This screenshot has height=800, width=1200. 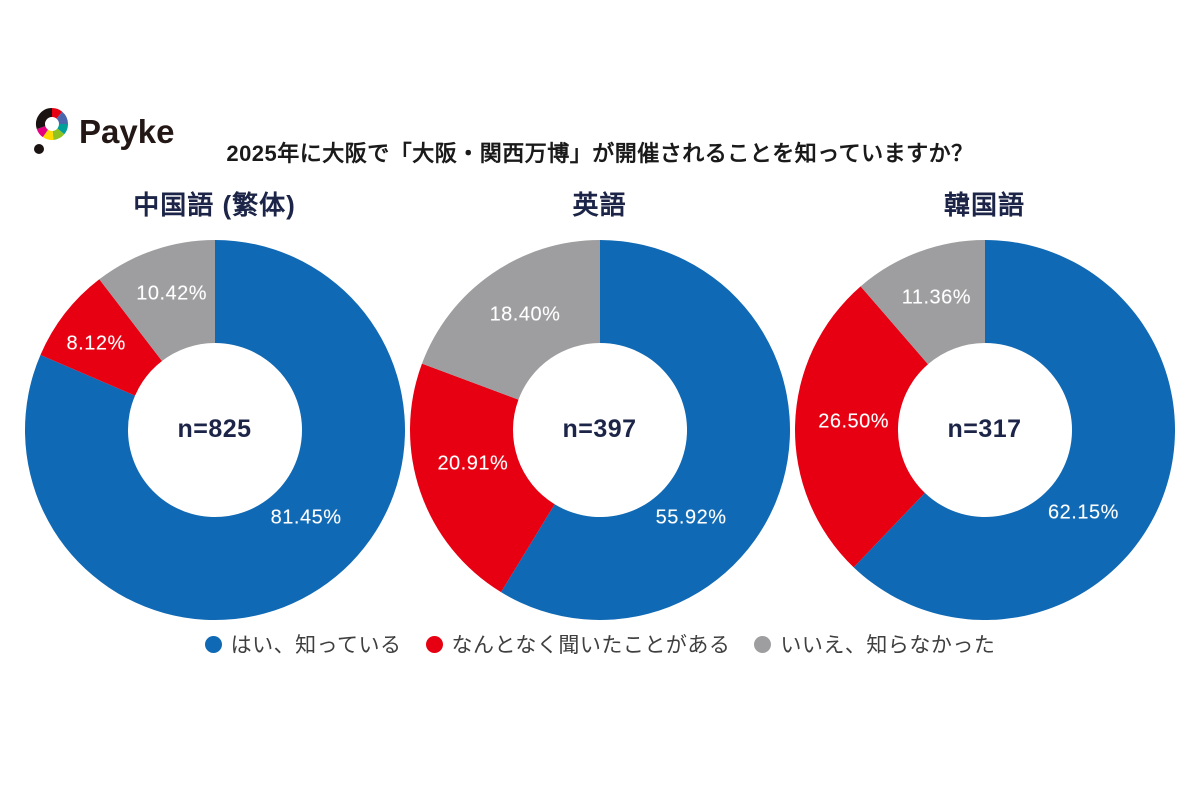 What do you see at coordinates (854, 421) in the screenshot?
I see `slice-percent-label: 26.50%` at bounding box center [854, 421].